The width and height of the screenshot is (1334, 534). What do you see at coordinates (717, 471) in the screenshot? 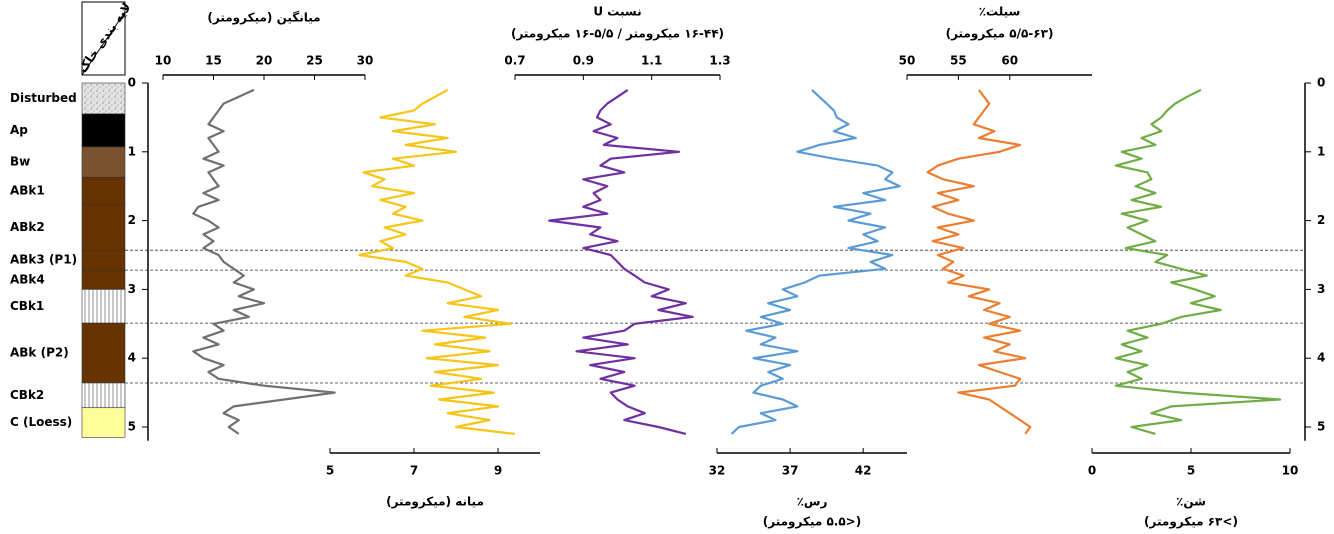
I see `x-tick-label: 32` at bounding box center [717, 471].